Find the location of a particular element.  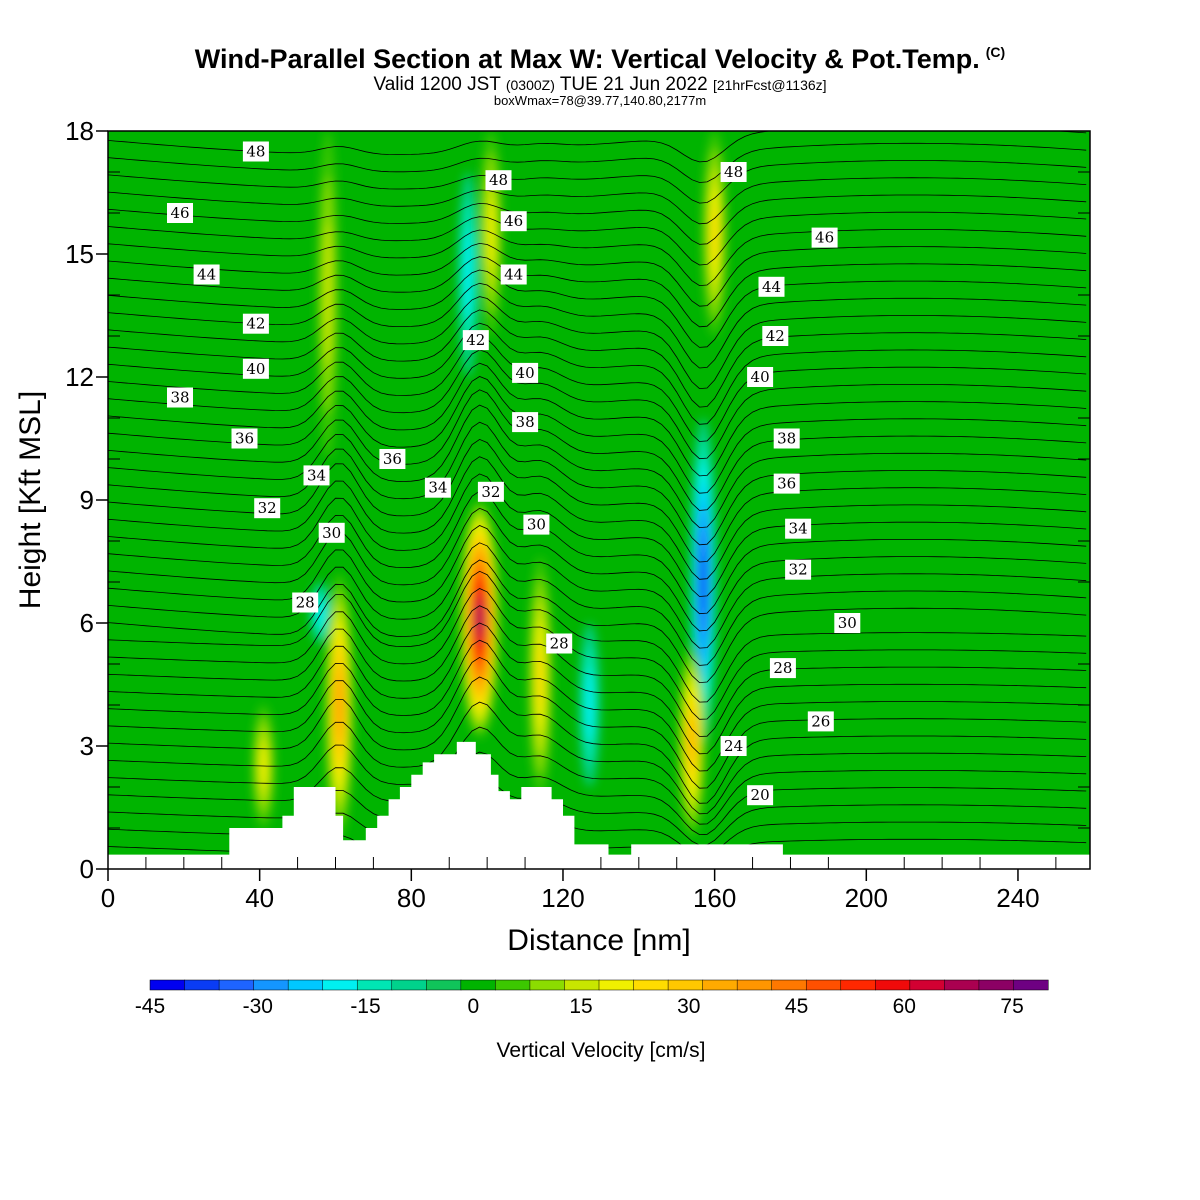

contour-label-48: 48 is located at coordinates (498, 180).